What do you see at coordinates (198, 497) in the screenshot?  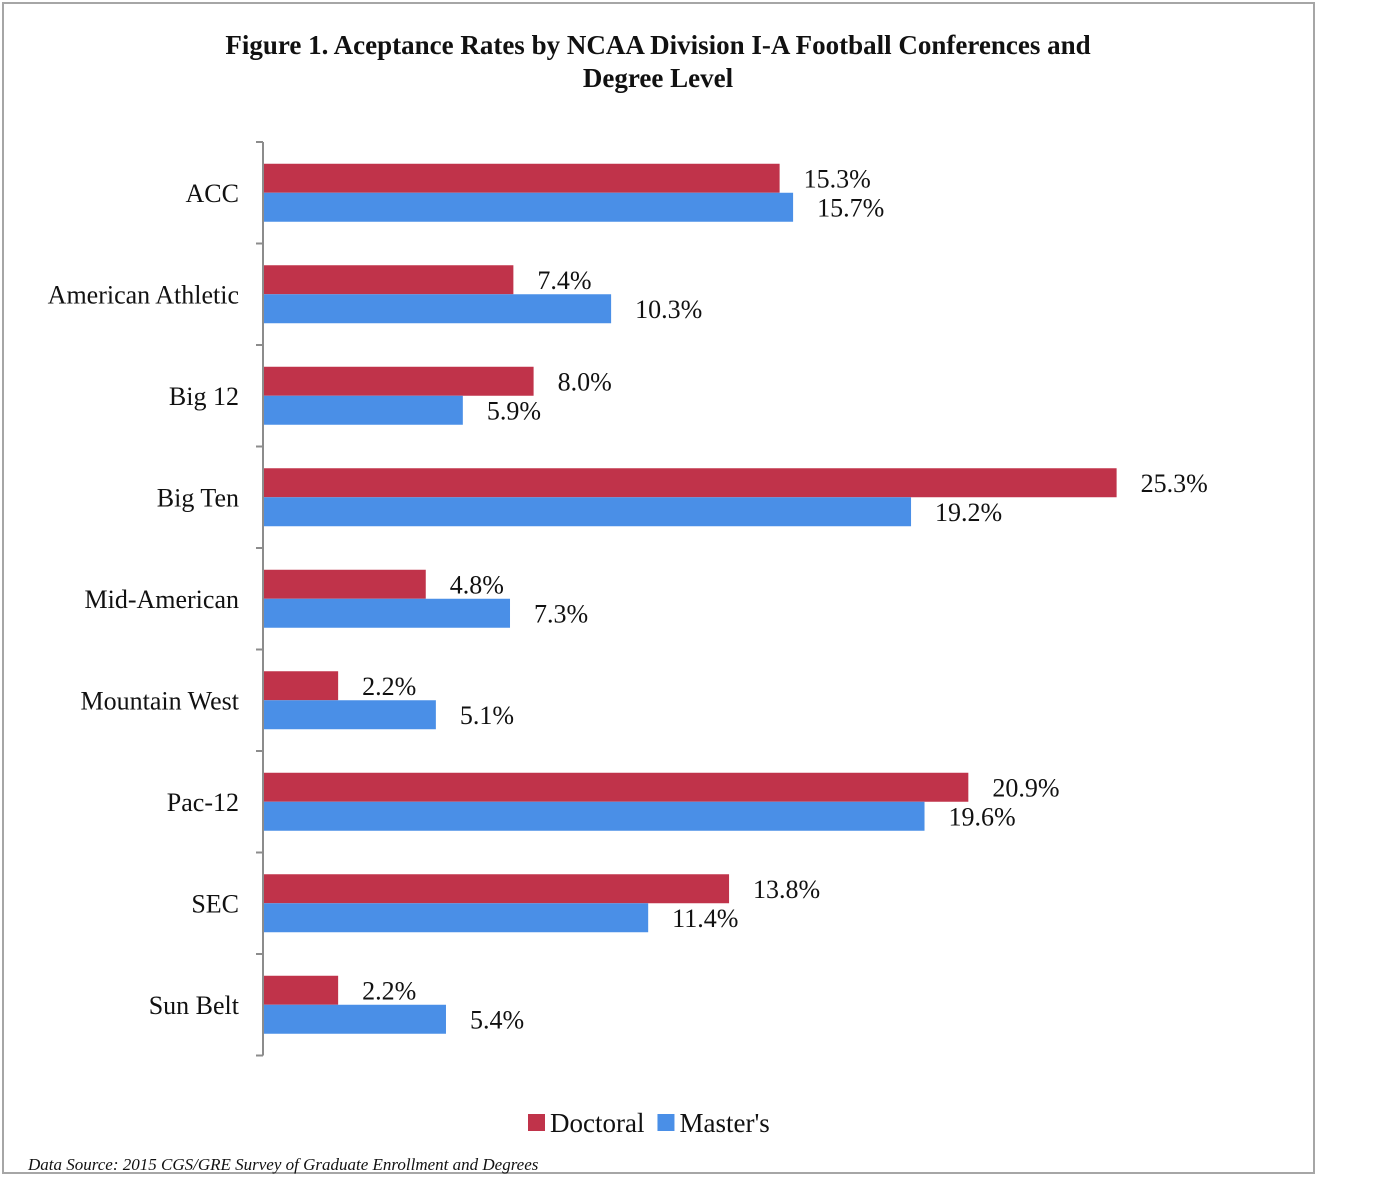 I see `category-label: Big Ten` at bounding box center [198, 497].